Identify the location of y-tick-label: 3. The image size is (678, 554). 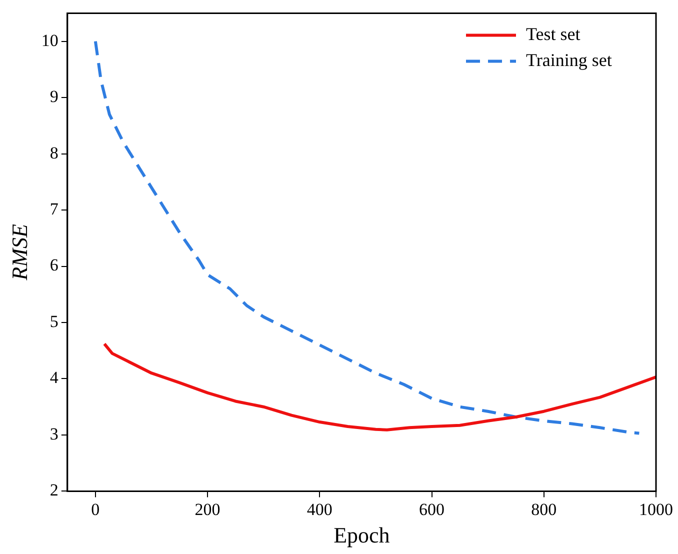
(54, 434).